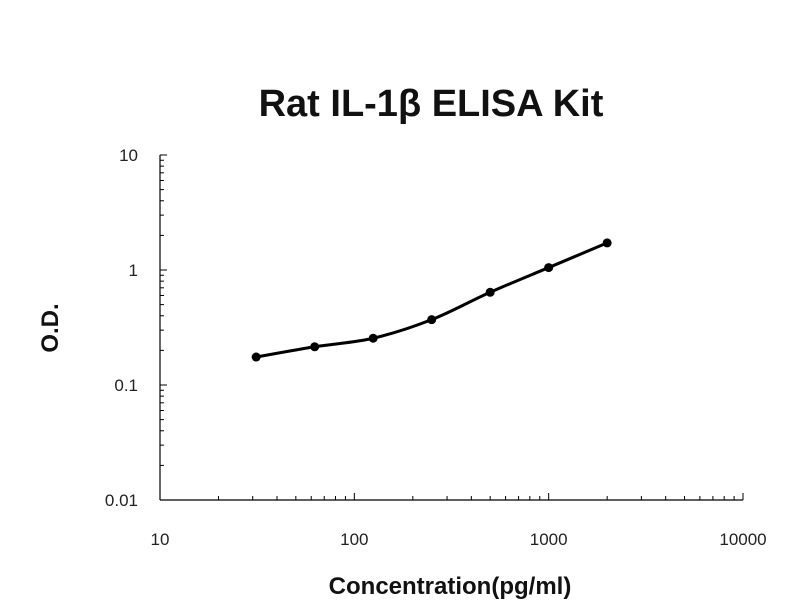 The image size is (800, 605). What do you see at coordinates (160, 539) in the screenshot?
I see `x-tick-label: 10` at bounding box center [160, 539].